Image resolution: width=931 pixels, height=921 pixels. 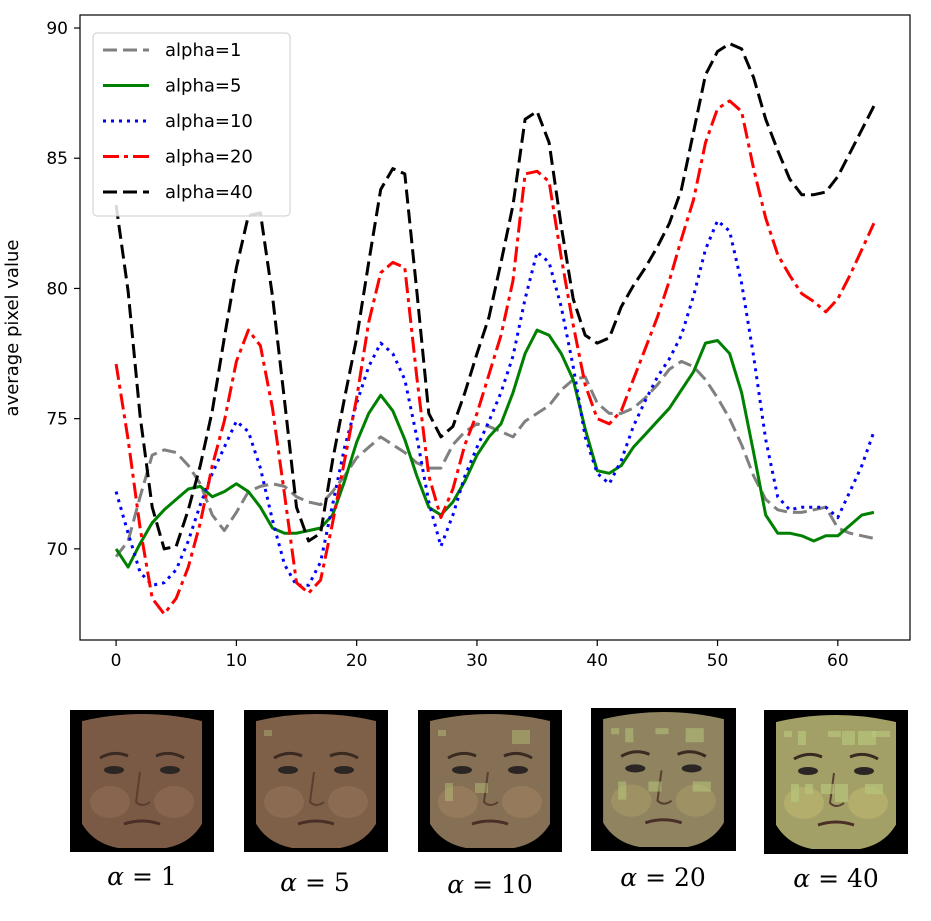 What do you see at coordinates (203, 50) in the screenshot?
I see `legend-label: alpha=1` at bounding box center [203, 50].